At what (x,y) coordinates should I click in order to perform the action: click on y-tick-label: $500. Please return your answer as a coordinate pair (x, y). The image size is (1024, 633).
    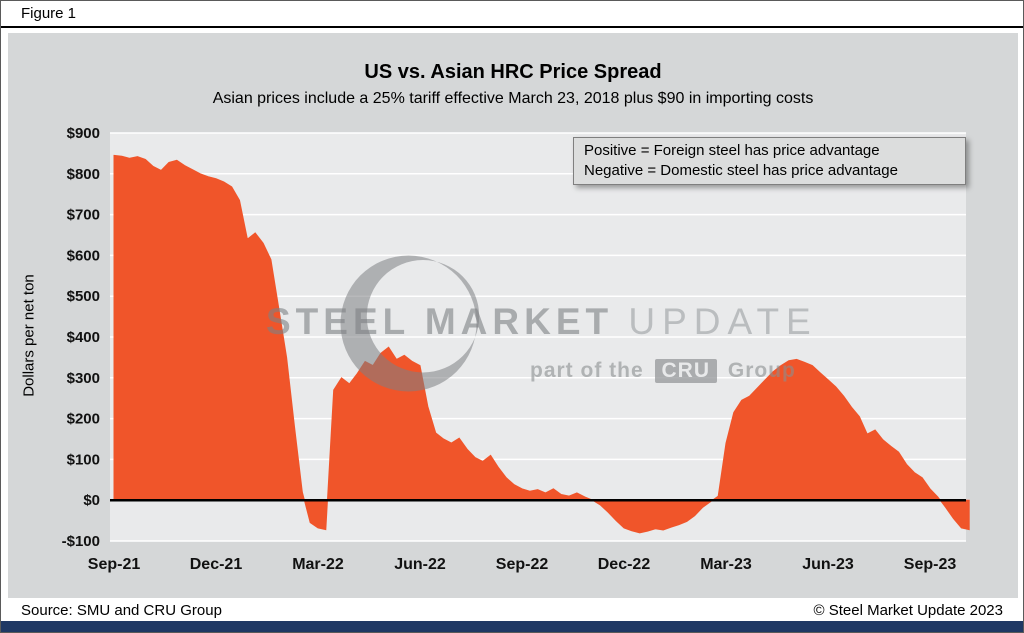
    Looking at the image, I should click on (83, 296).